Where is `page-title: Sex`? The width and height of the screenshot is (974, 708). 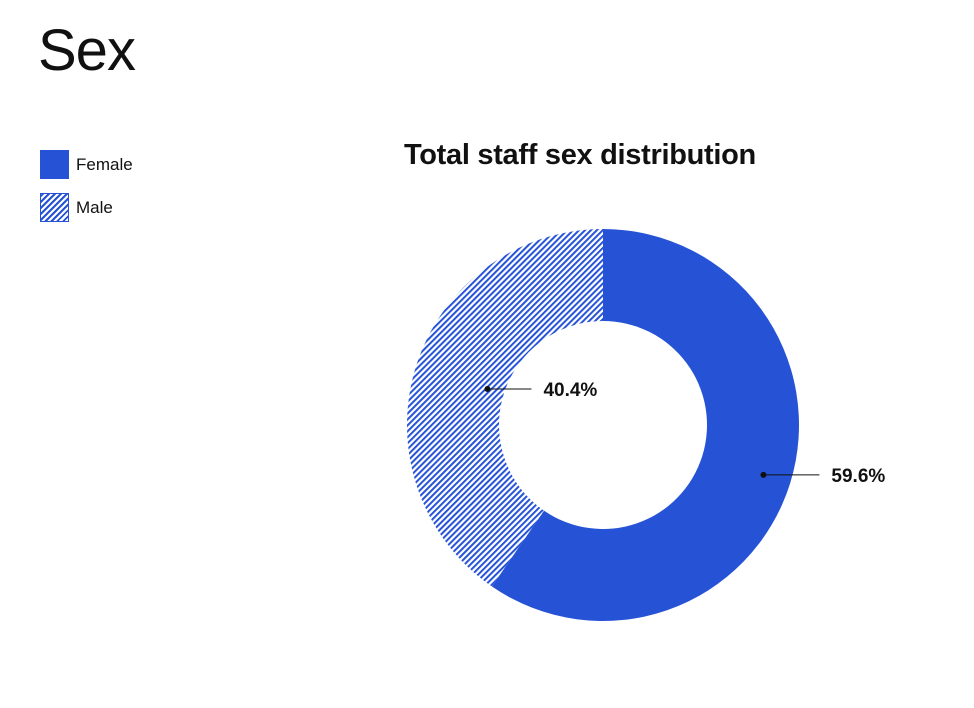
page-title: Sex is located at coordinates (87, 50).